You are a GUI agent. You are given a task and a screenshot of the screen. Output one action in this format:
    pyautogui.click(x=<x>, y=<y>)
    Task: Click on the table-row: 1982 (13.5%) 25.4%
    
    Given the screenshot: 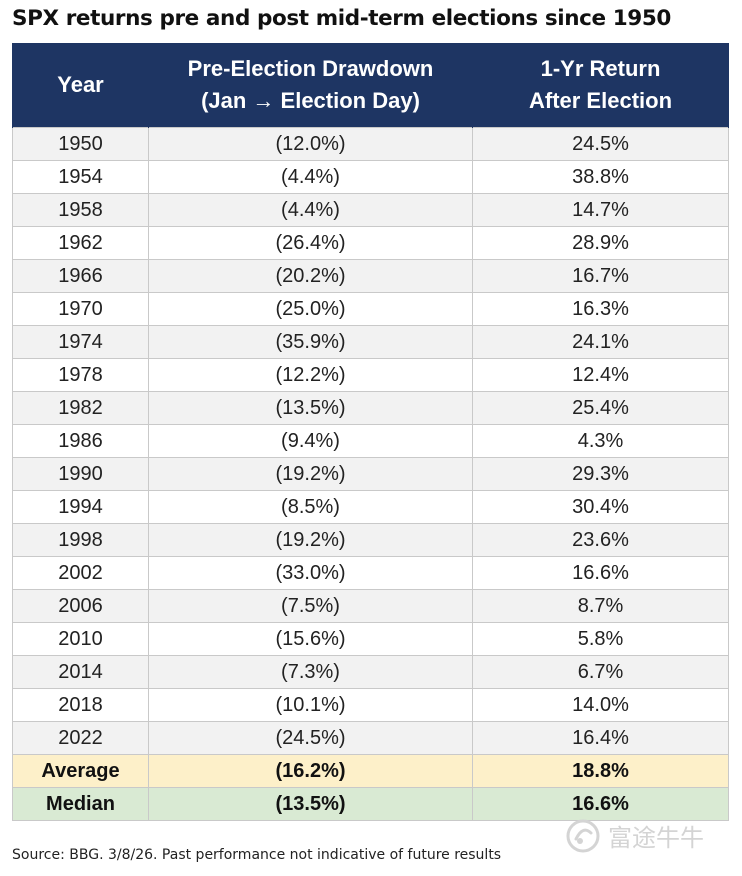 What is the action you would take?
    pyautogui.click(x=370, y=408)
    